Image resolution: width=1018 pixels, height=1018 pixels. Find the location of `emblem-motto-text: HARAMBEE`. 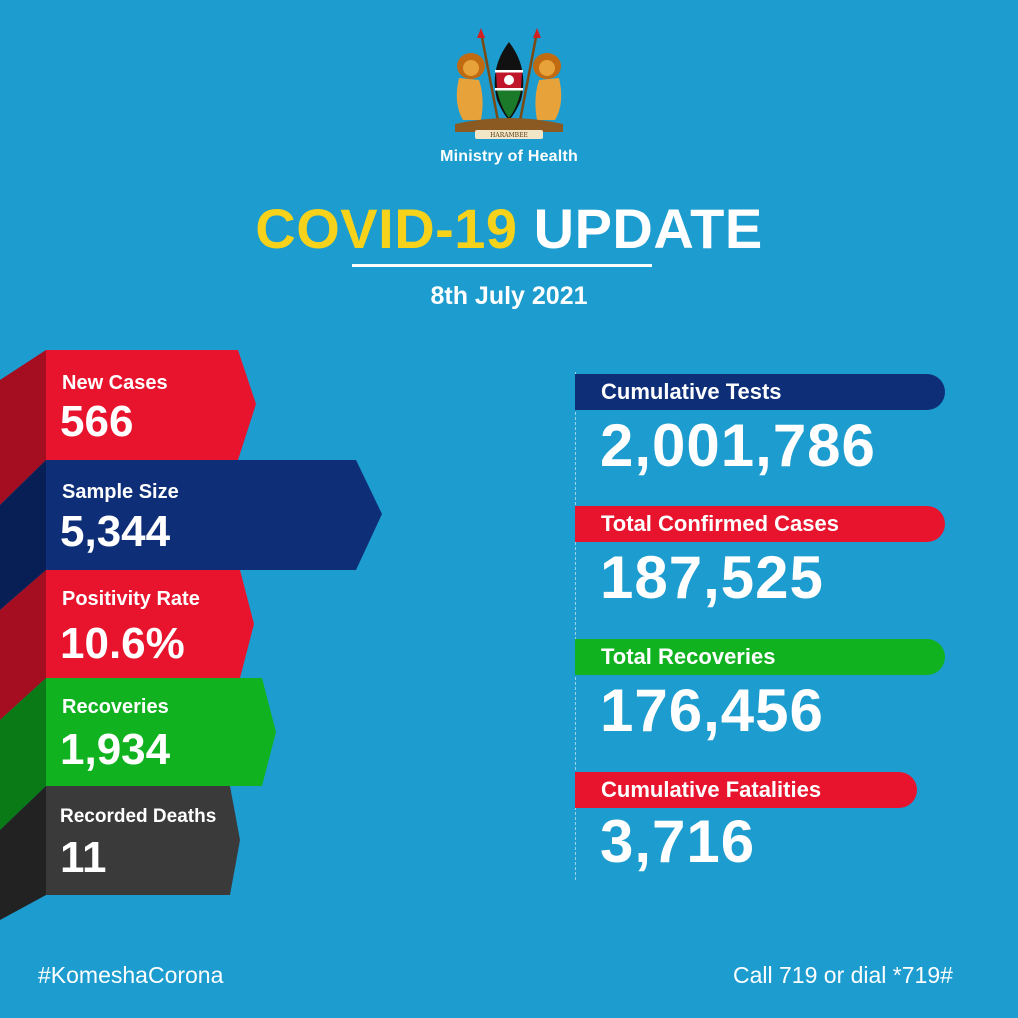

emblem-motto-text: HARAMBEE is located at coordinates (509, 135).